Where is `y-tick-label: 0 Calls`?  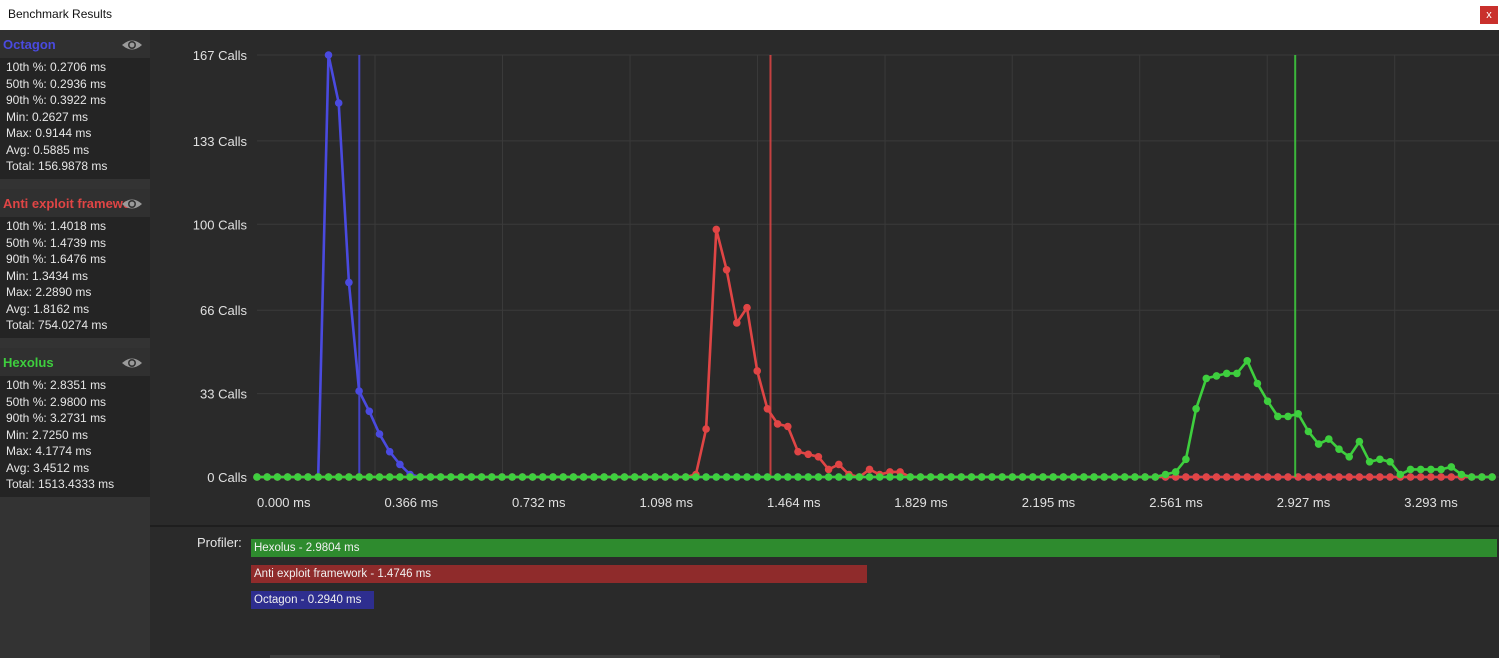 y-tick-label: 0 Calls is located at coordinates (227, 477).